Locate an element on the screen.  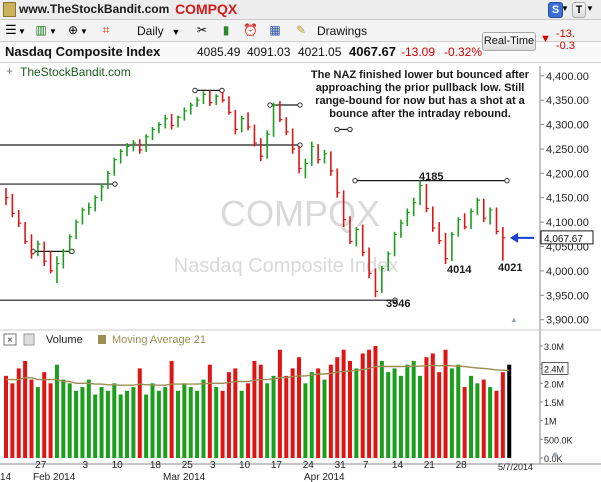
overlay-icon: ⌗ is located at coordinates (106, 30).